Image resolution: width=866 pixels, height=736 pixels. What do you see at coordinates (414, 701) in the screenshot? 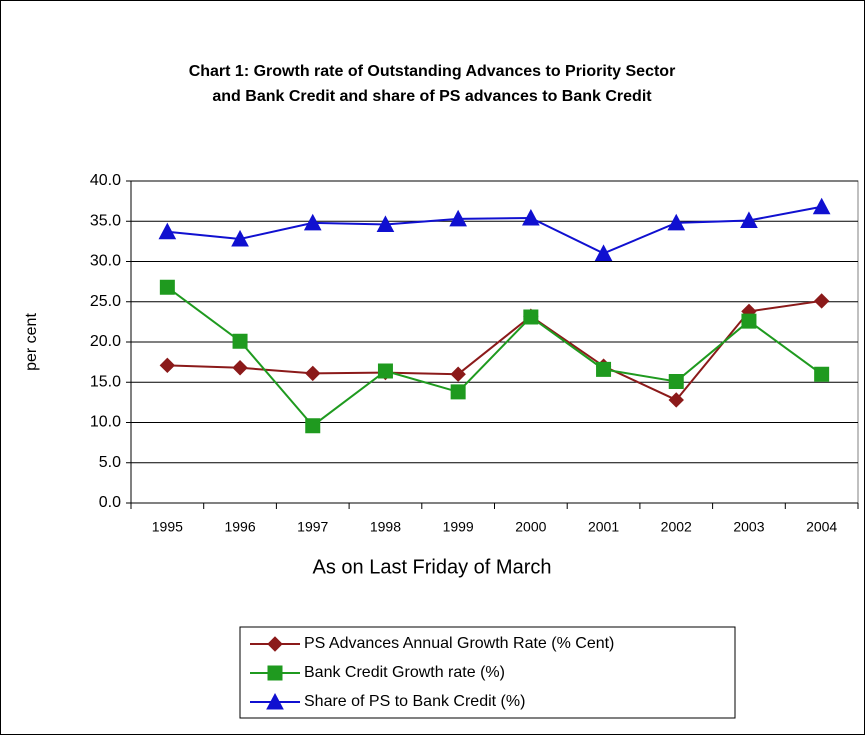
I see `legend-label: Share of PS to Bank Credit (%)` at bounding box center [414, 701].